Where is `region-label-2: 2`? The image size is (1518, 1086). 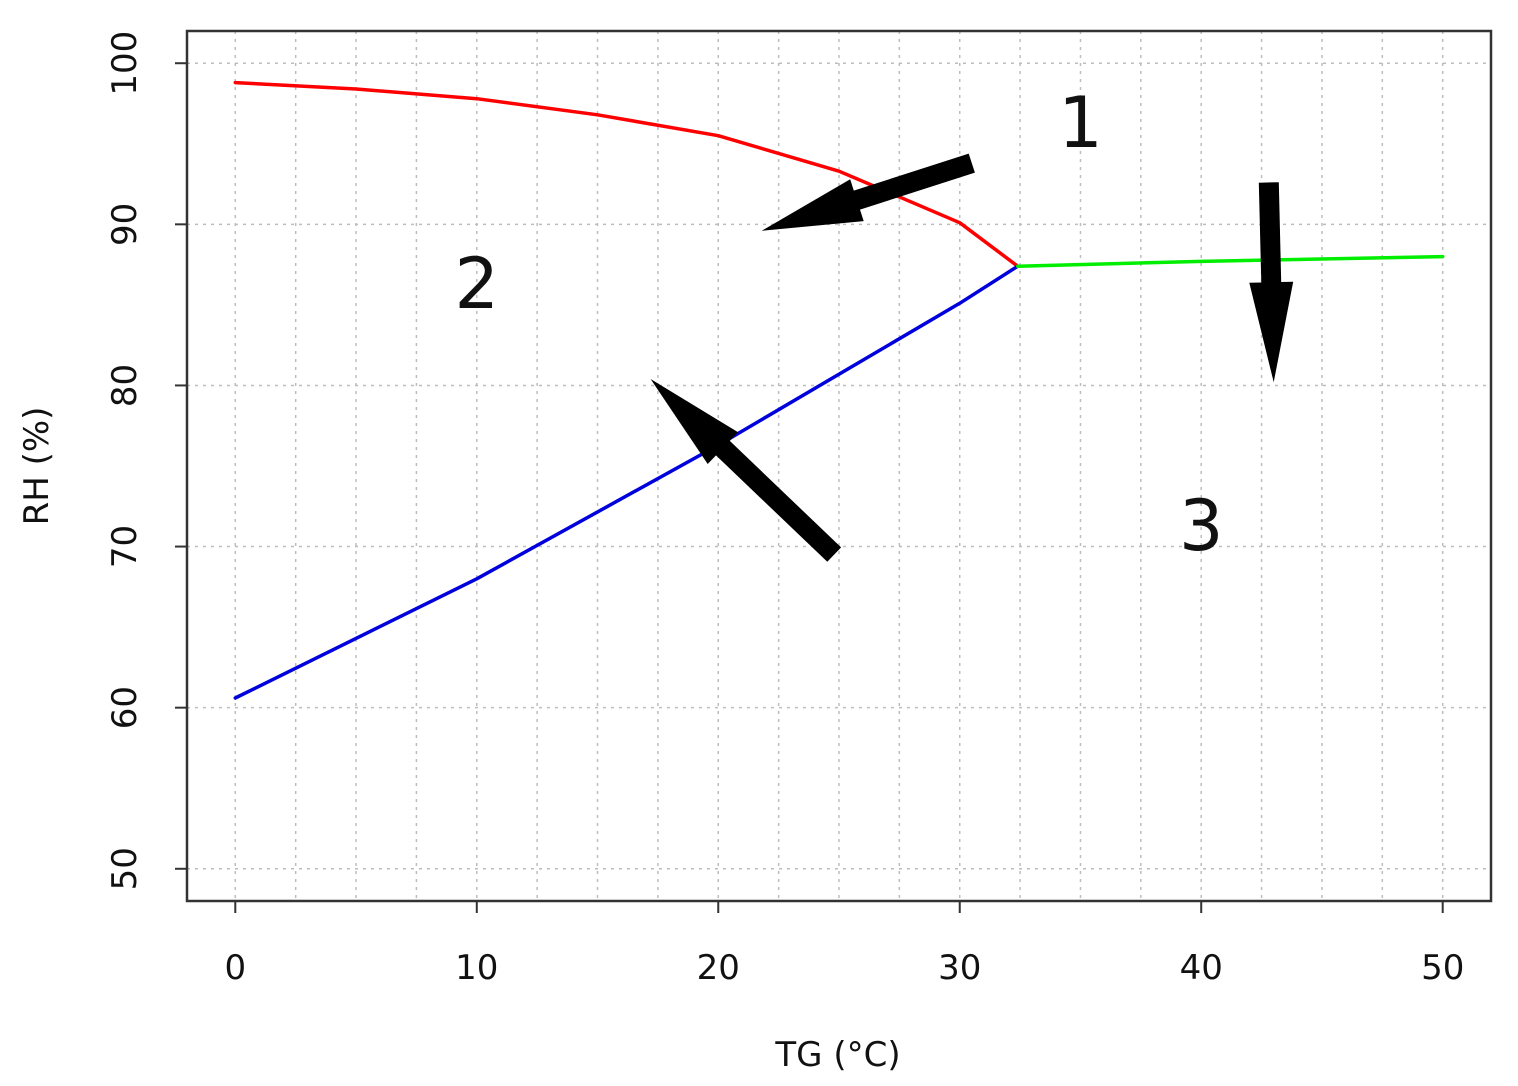 region-label-2: 2 is located at coordinates (477, 284).